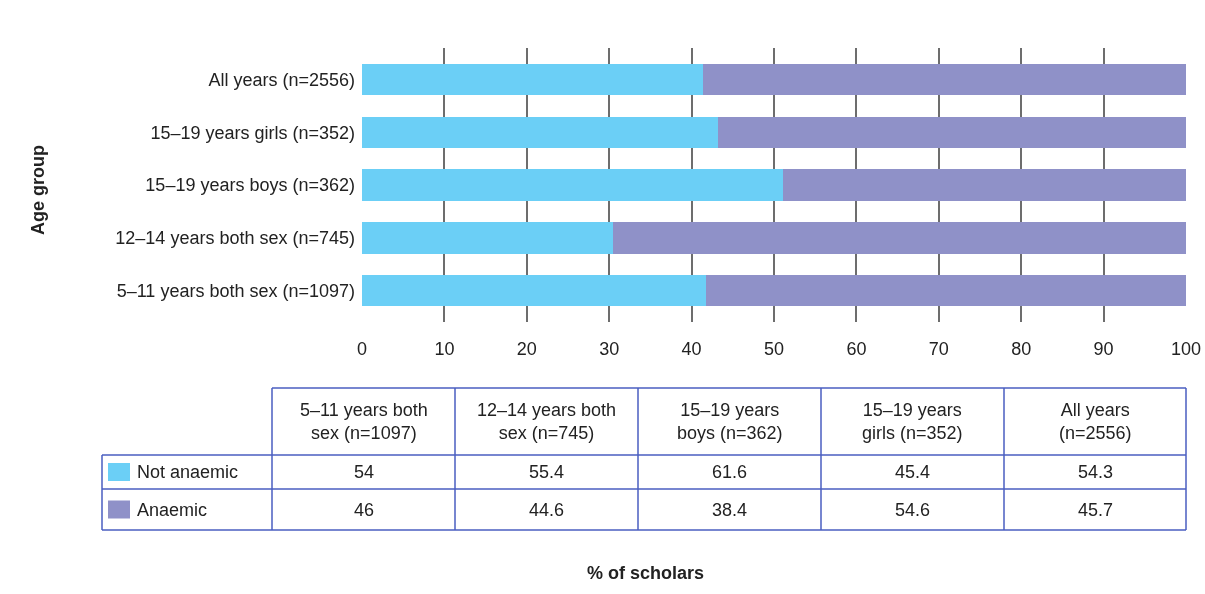  I want to click on y-axis-title: Age group, so click(38, 190).